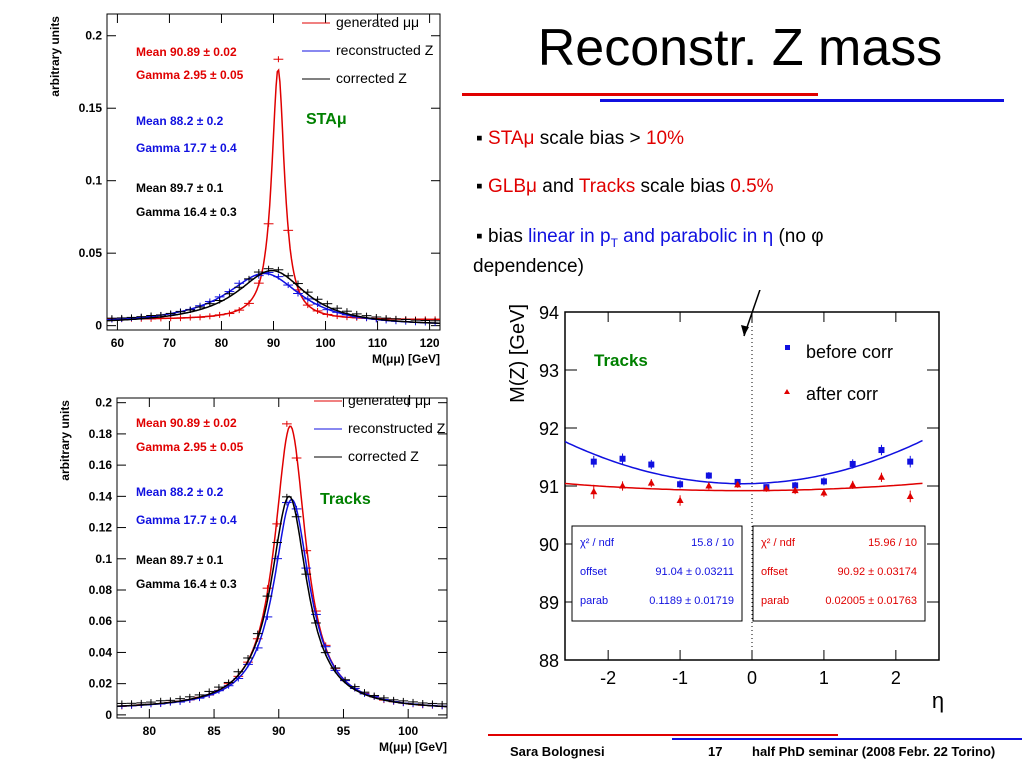 The image size is (1024, 768). Describe the element at coordinates (190, 75) in the screenshot. I see `stat-line-red: Gamma 2.95 ± 0.05` at that location.